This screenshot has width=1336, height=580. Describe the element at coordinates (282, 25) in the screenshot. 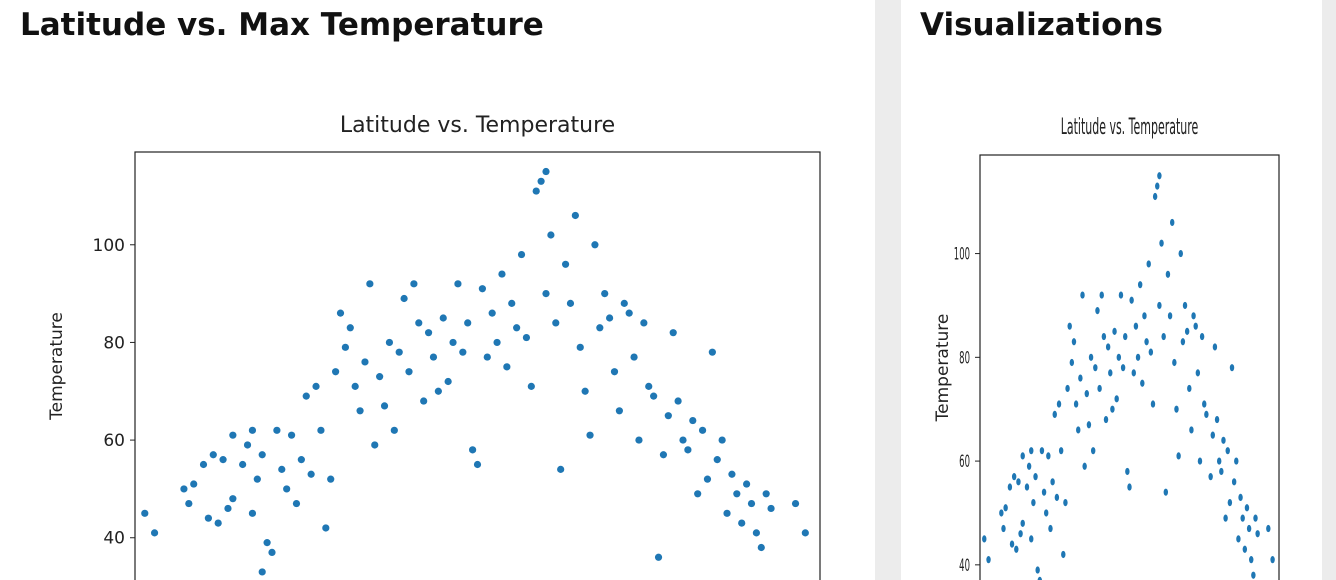

I see `panel-heading: Latitude vs. Max Temperature` at that location.